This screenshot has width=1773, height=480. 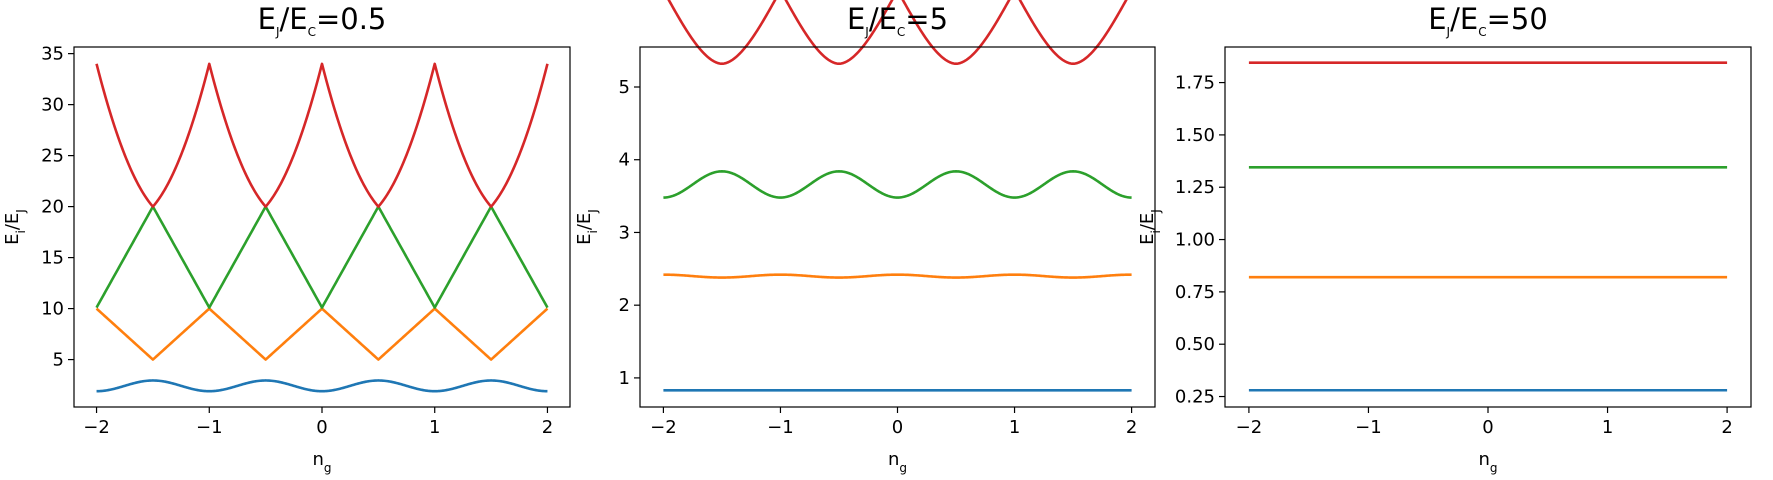 I want to click on y-tick-label: 25, so click(x=52, y=156).